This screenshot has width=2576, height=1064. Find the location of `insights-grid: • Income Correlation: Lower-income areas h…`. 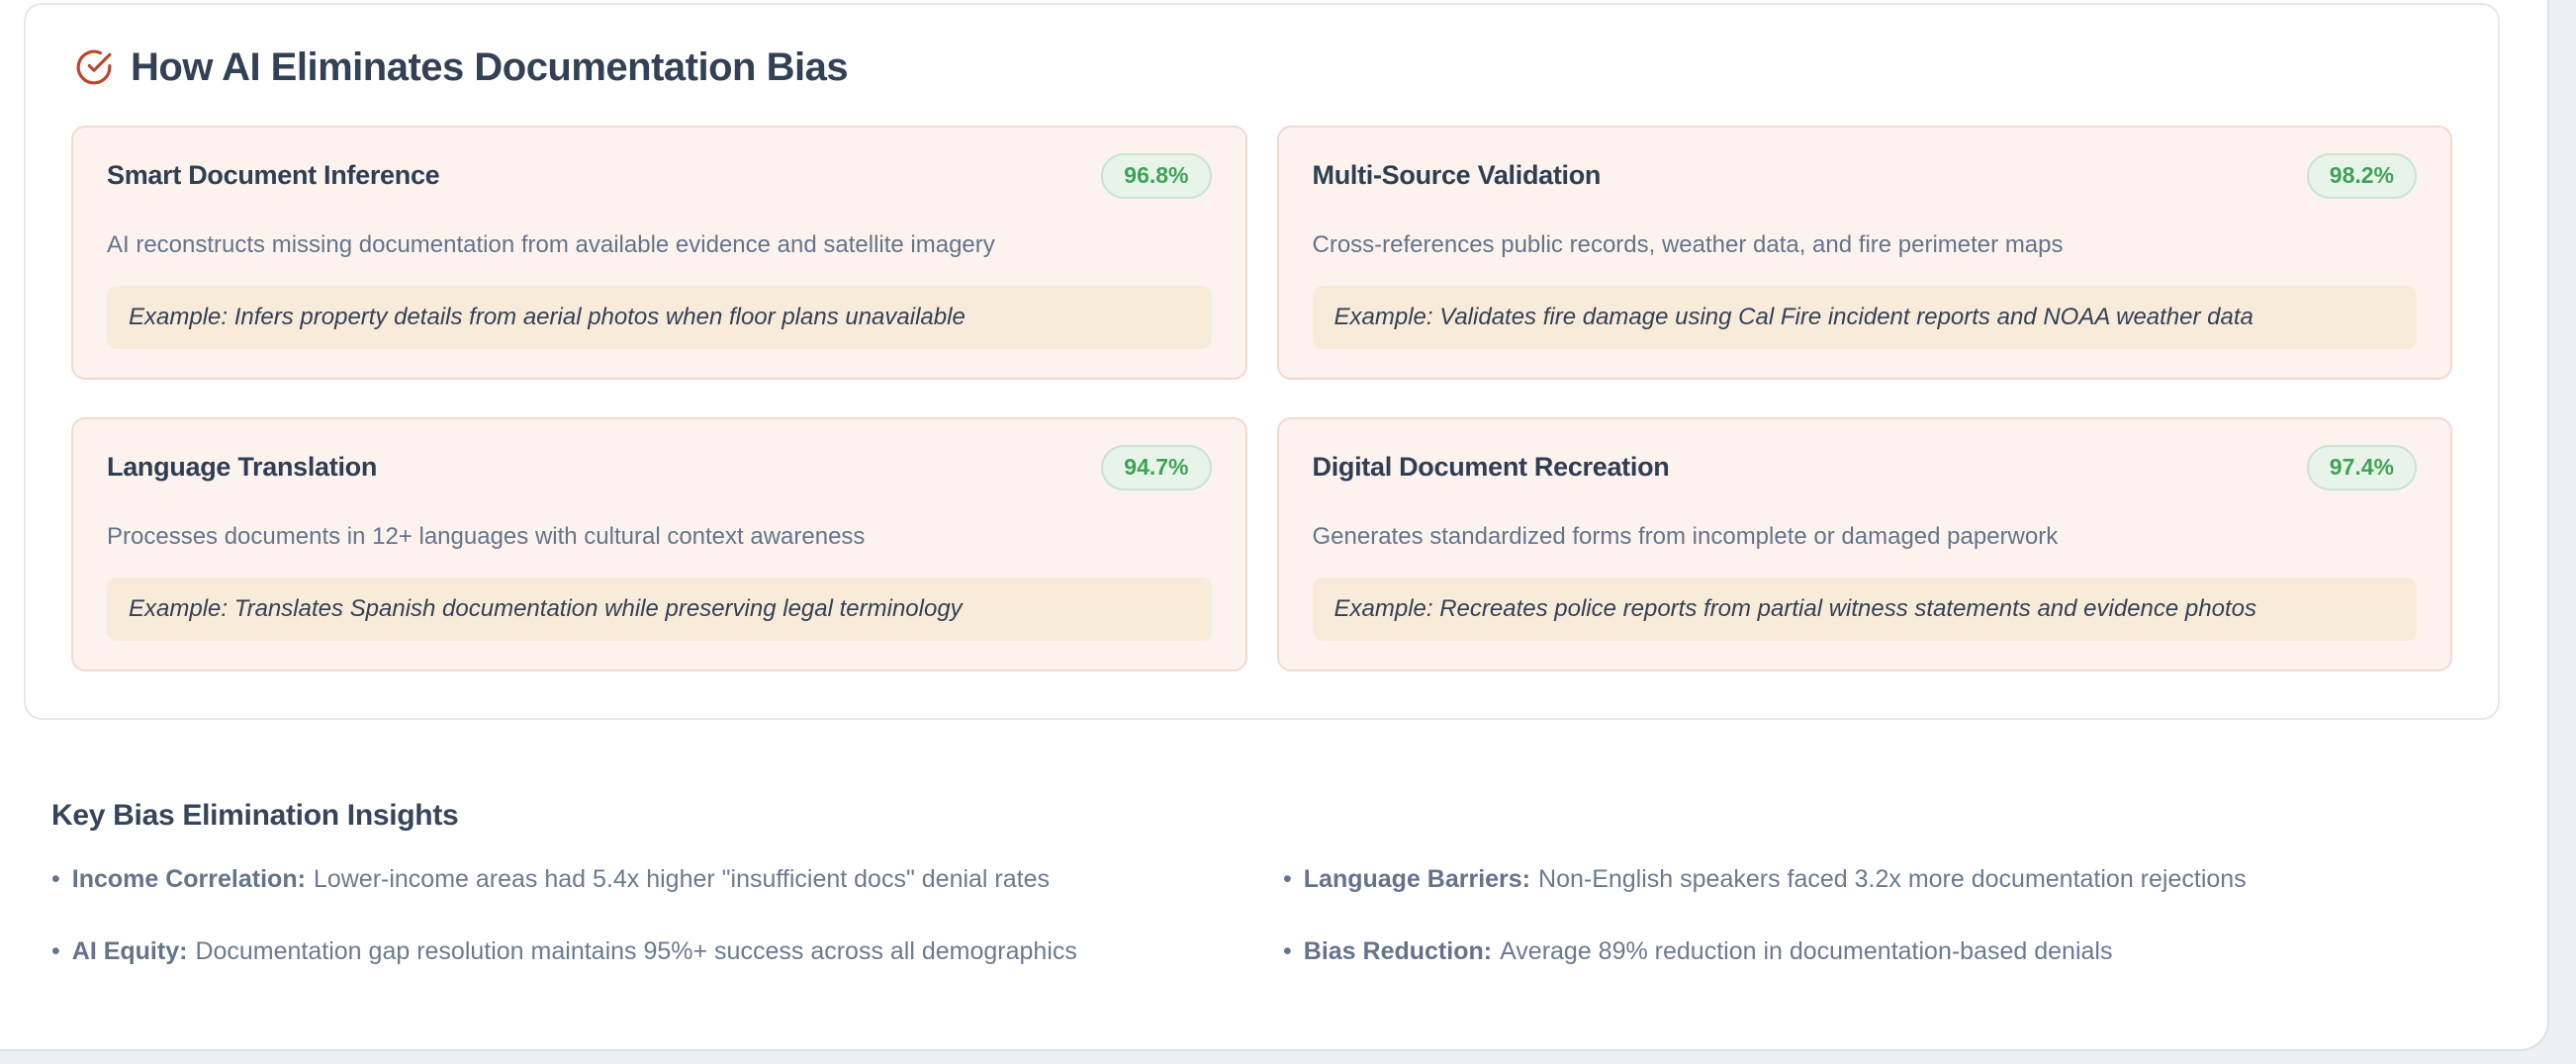

insights-grid: • Income Correlation: Lower-income areas h… is located at coordinates (1273, 916).